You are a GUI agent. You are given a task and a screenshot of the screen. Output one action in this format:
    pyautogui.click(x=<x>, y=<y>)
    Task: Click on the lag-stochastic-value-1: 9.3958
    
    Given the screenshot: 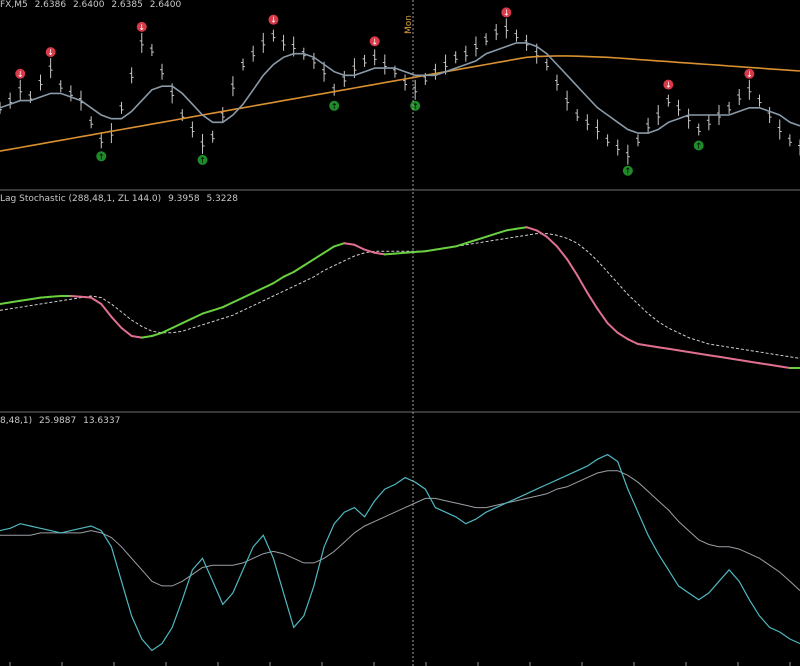 What is the action you would take?
    pyautogui.click(x=184, y=199)
    